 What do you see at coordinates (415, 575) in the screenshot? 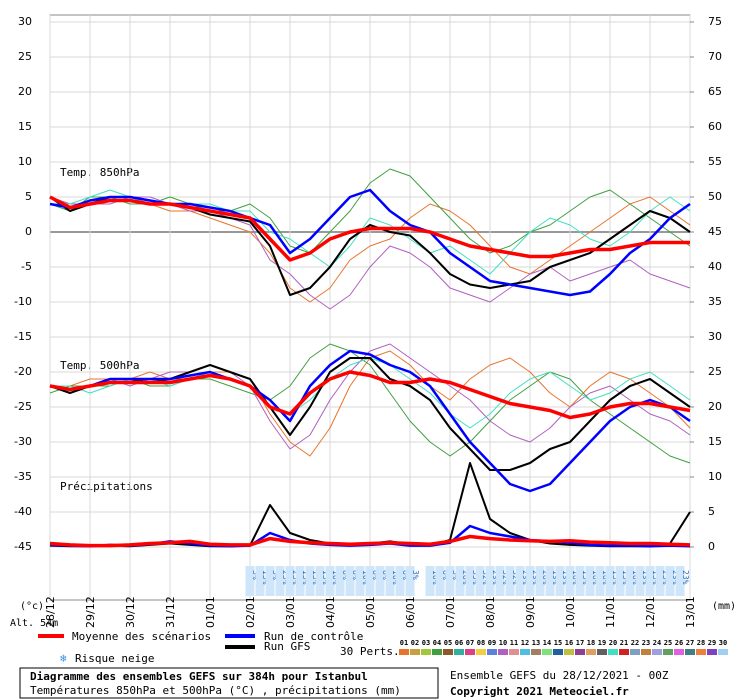
I see `snow-risk-label: 3%` at bounding box center [415, 575].